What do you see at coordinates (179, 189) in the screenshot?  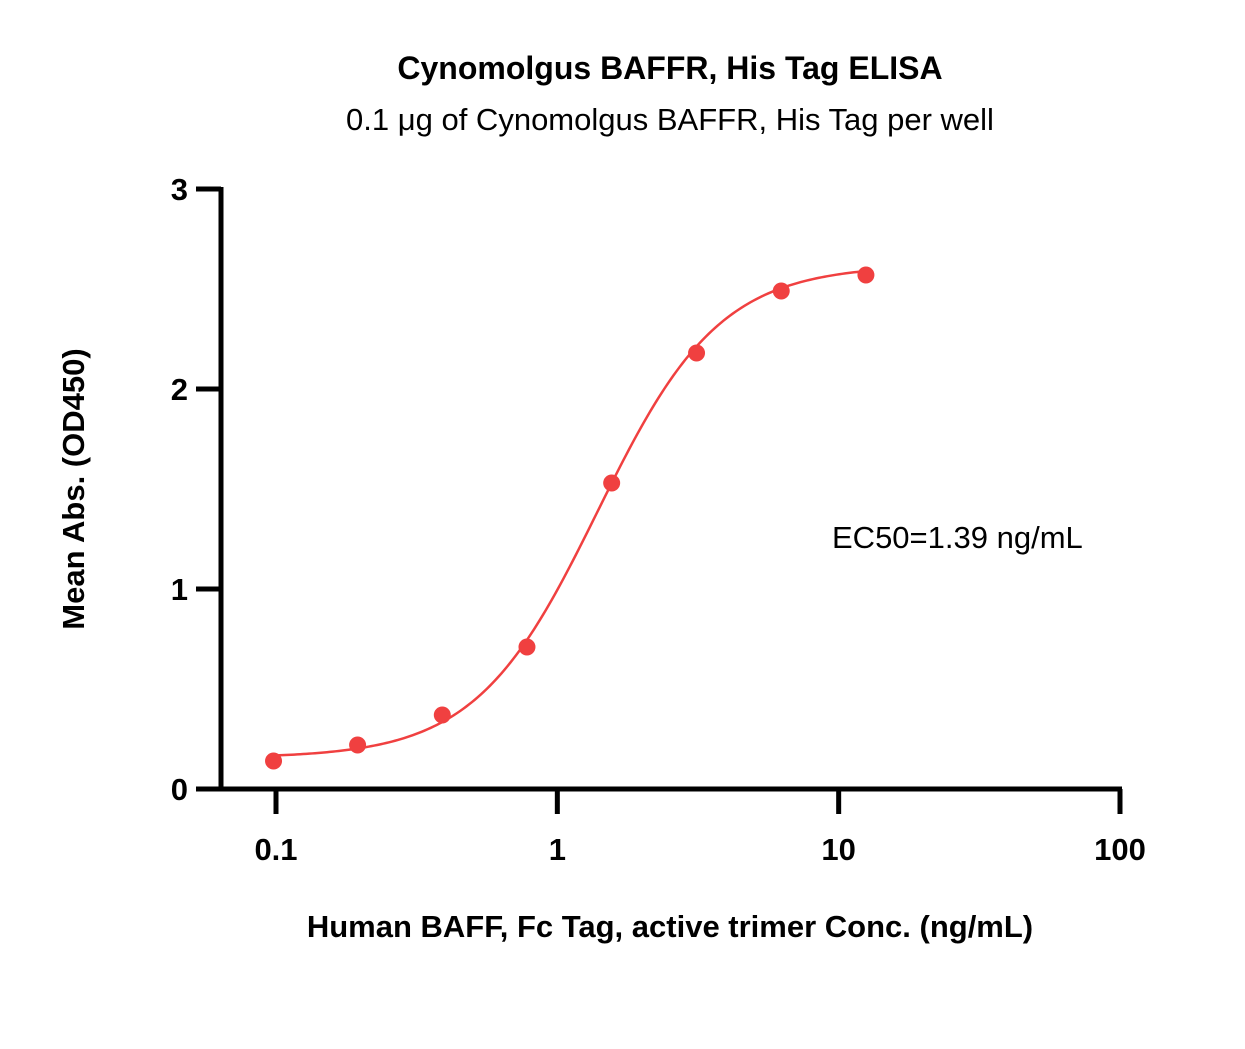 I see `y-tick-label: 3` at bounding box center [179, 189].